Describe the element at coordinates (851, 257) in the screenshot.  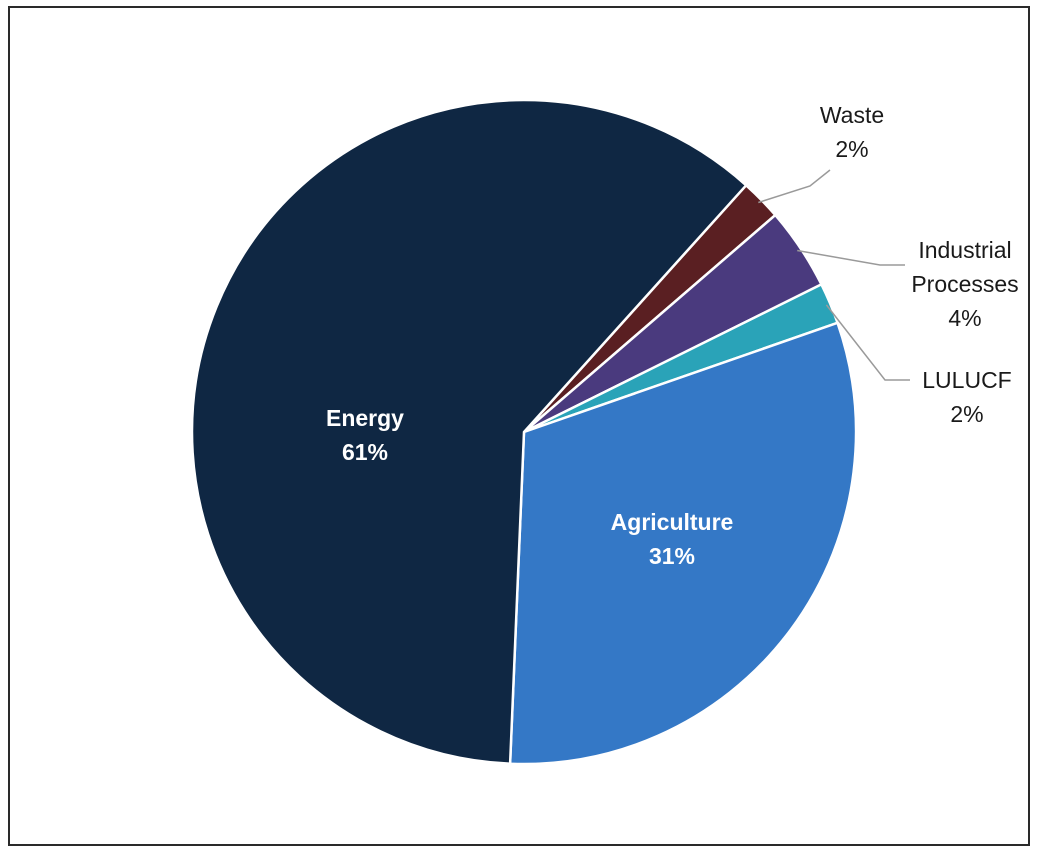
I see `leader-line-industrial-processes` at that location.